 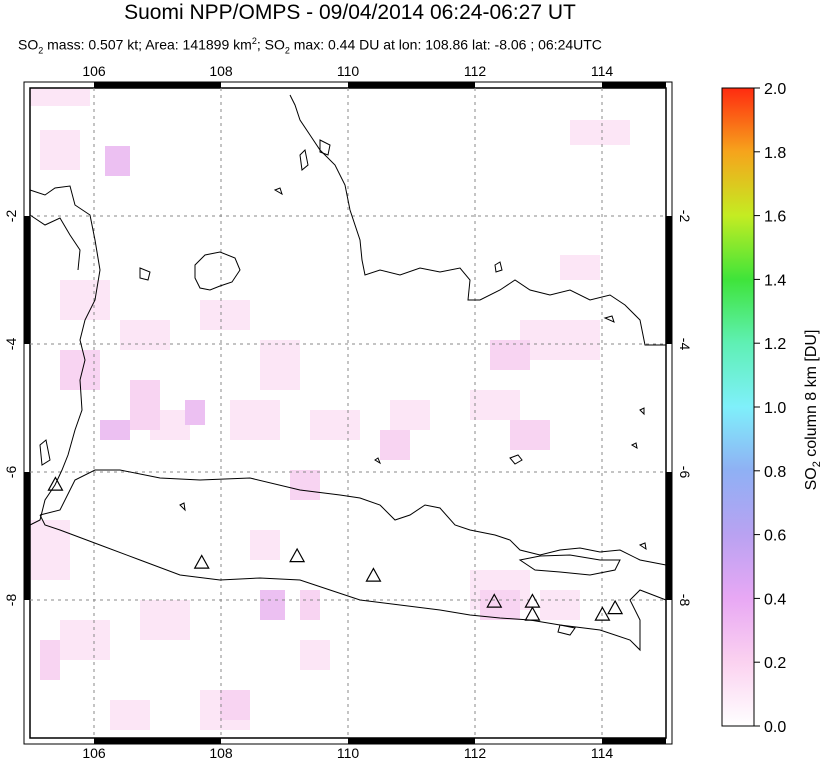 I want to click on lat-tick-left: -6, so click(x=11, y=472).